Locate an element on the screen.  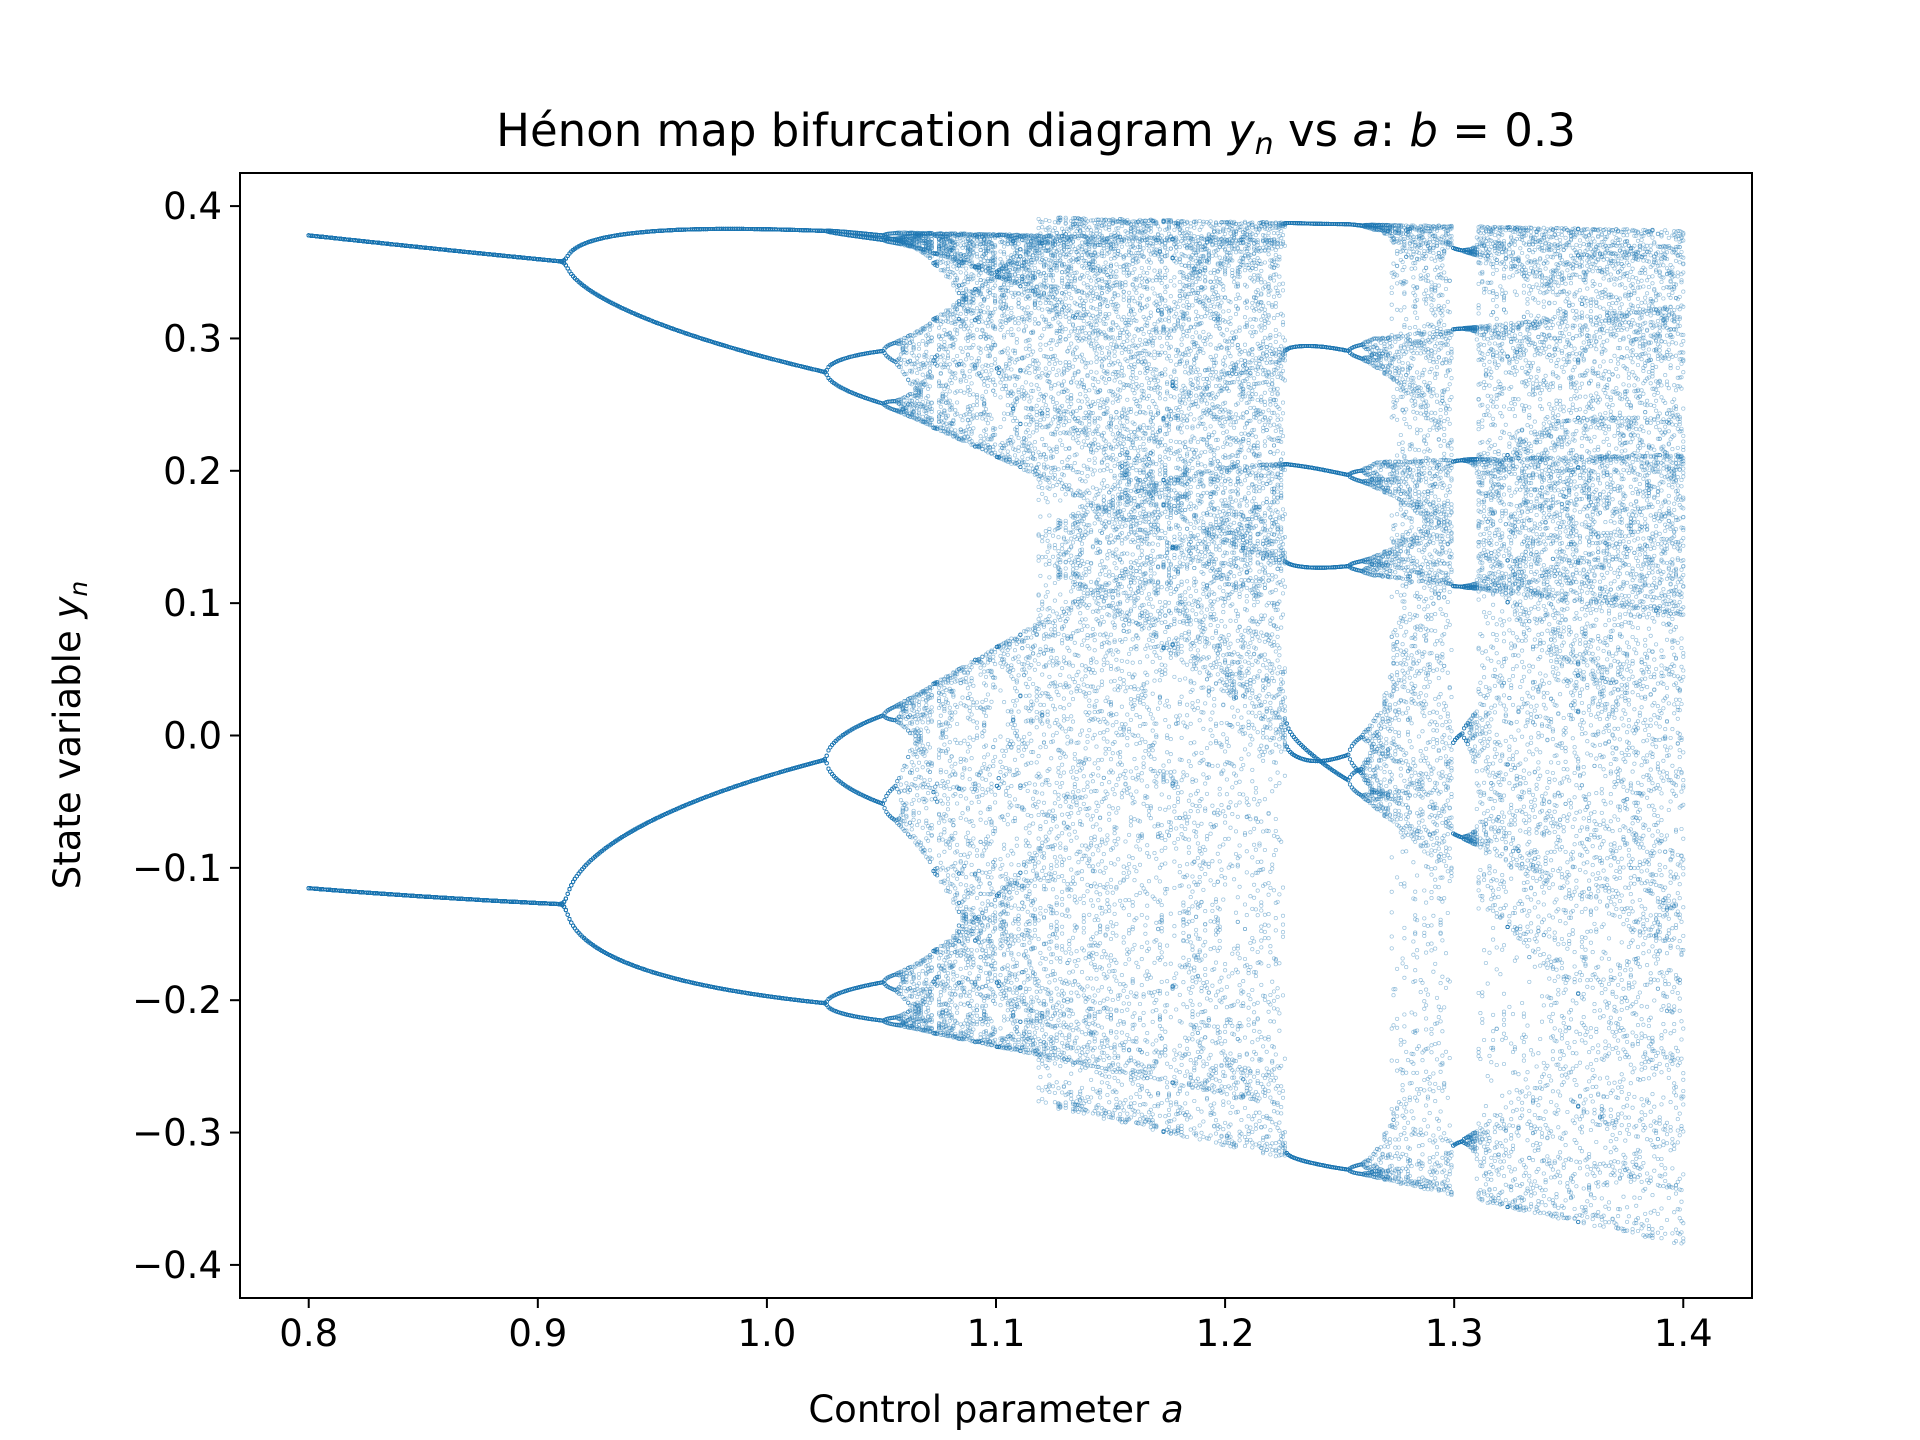
title-b-var: b is located at coordinates (1423, 130).